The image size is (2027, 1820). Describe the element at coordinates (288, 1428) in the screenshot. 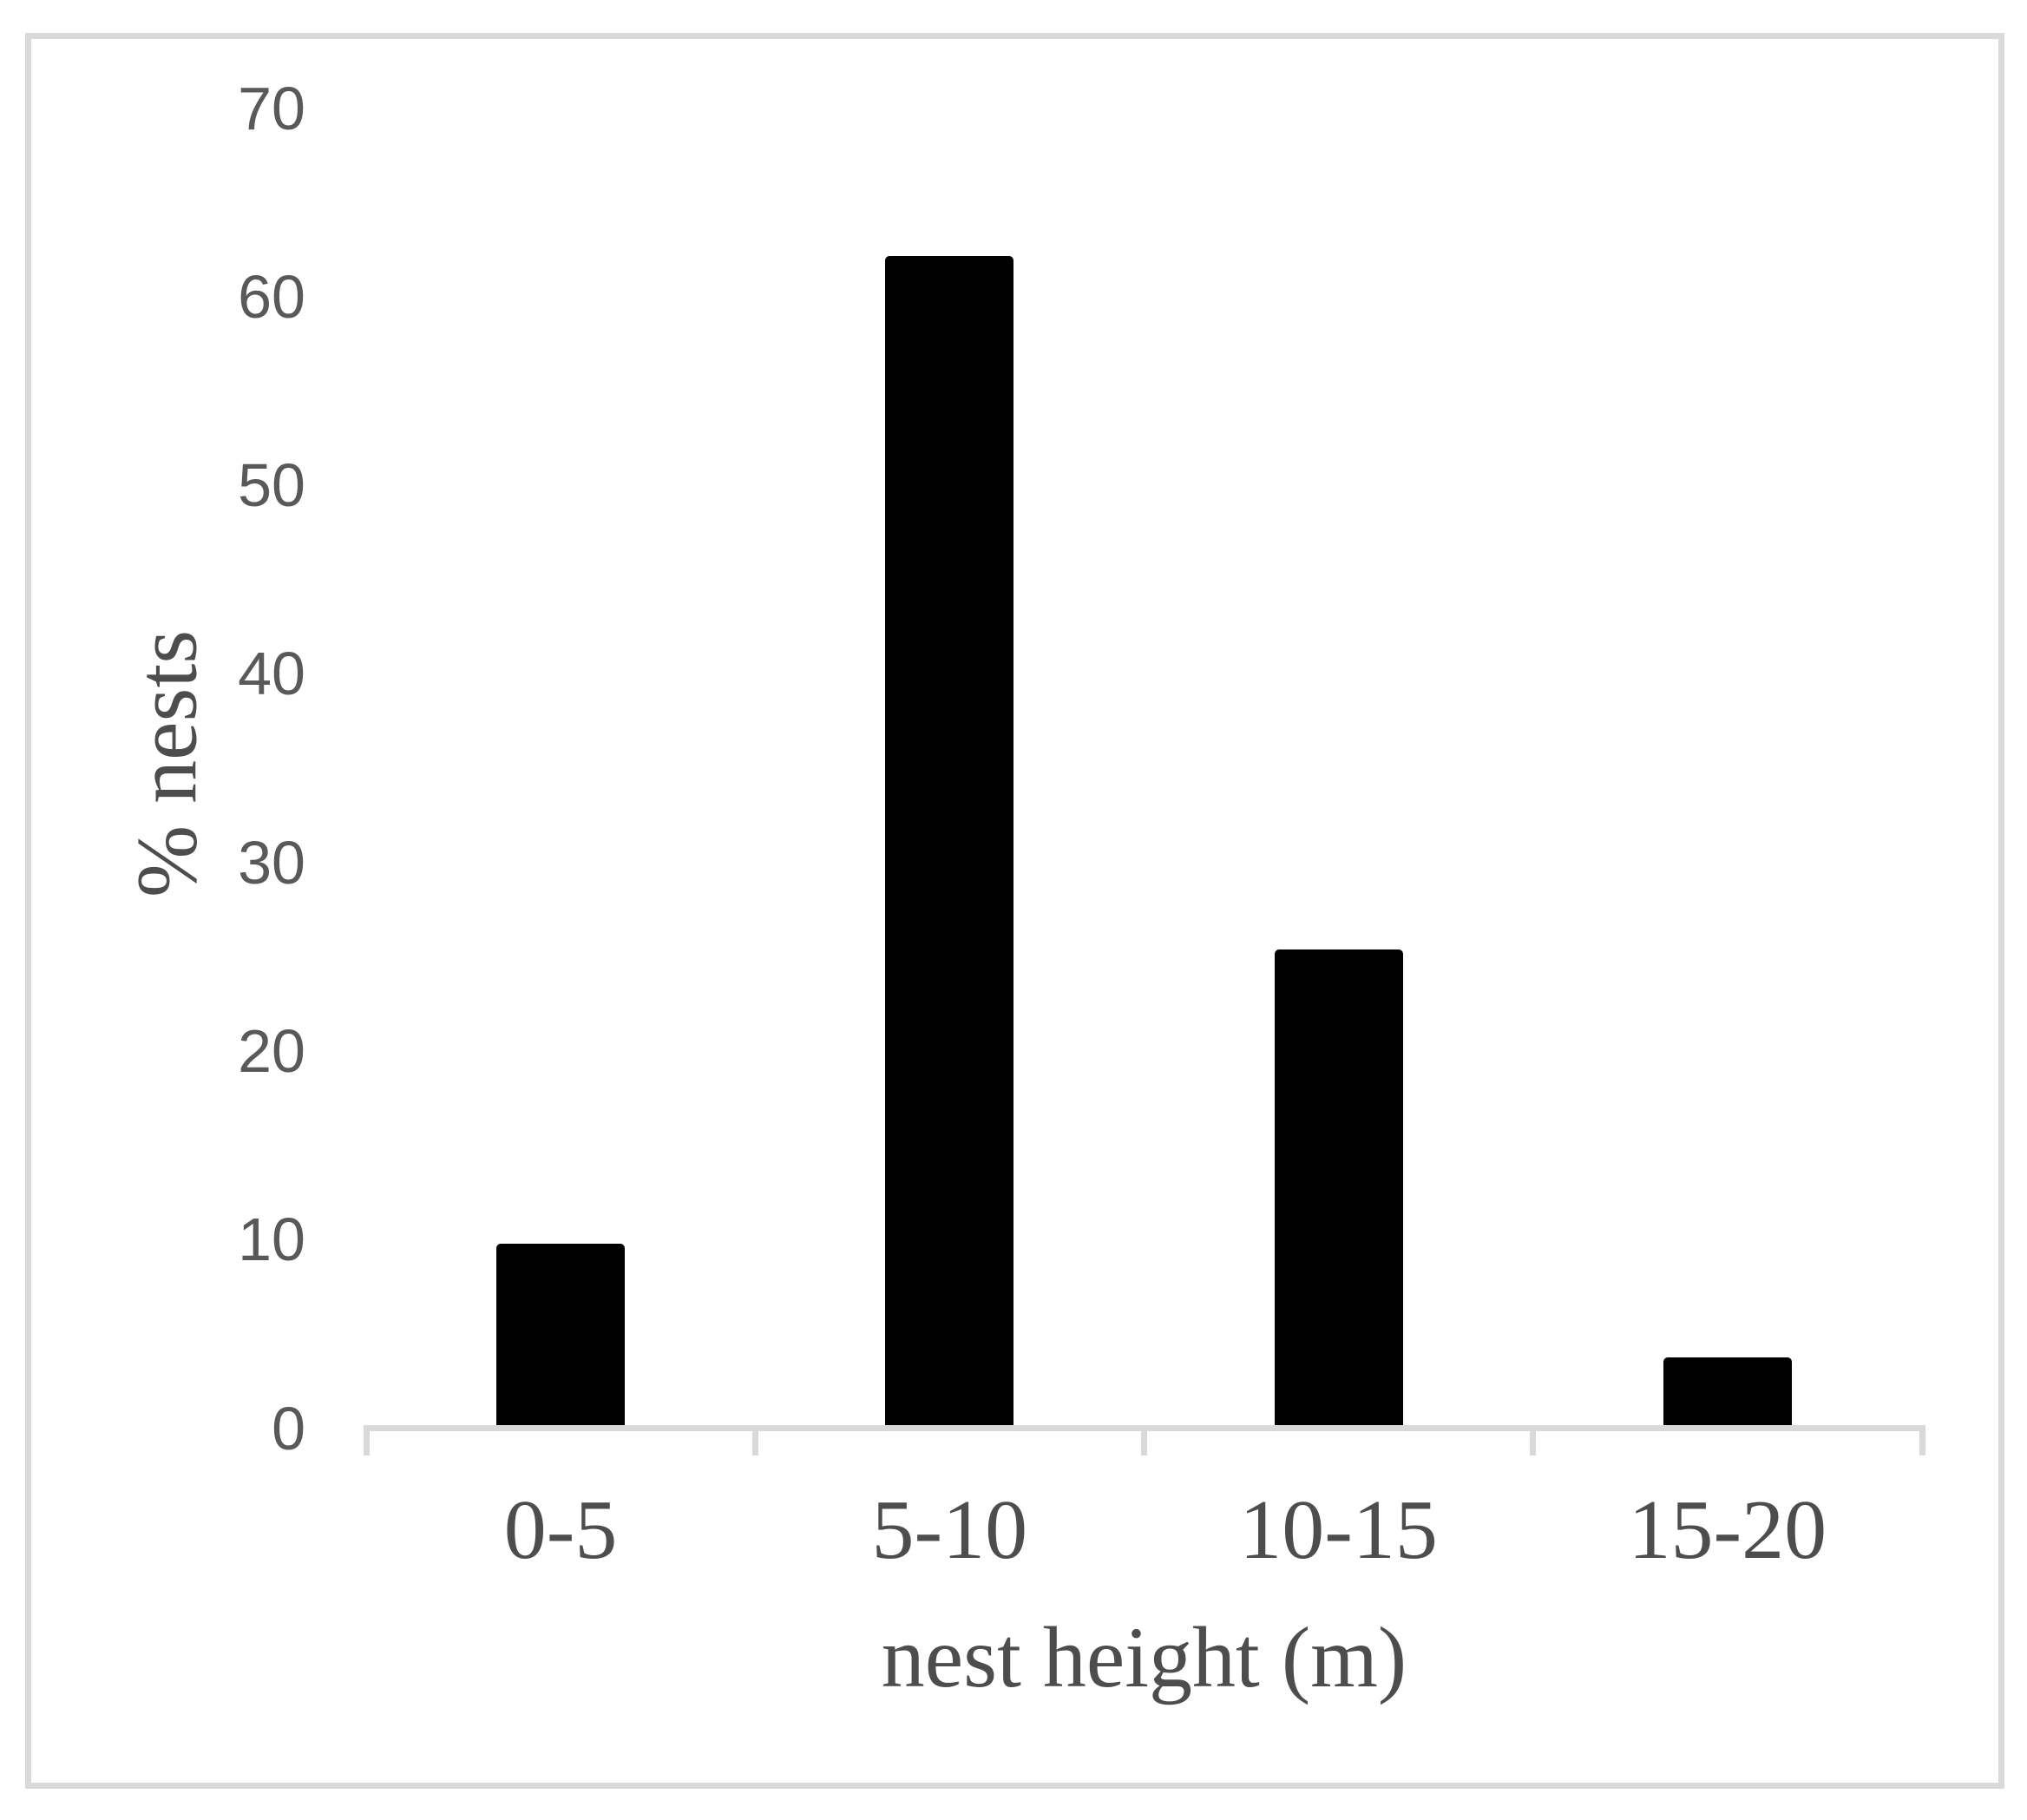

I see `y-tick-label: 0` at that location.